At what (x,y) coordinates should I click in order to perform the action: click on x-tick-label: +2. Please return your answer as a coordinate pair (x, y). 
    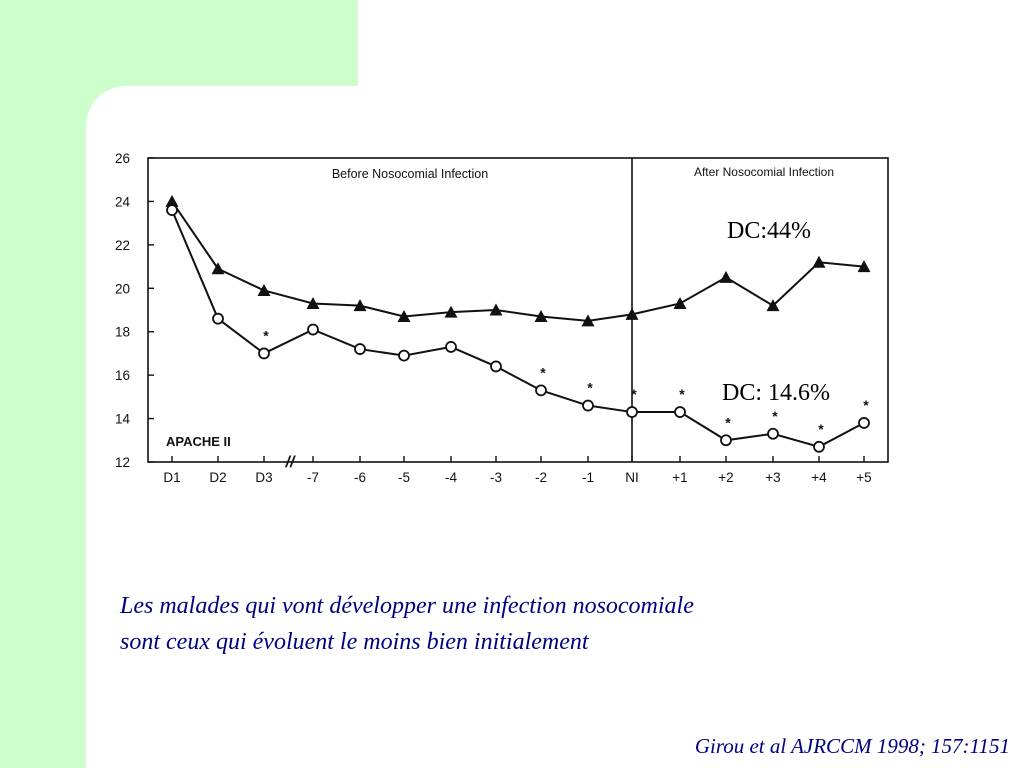
    Looking at the image, I should click on (725, 477).